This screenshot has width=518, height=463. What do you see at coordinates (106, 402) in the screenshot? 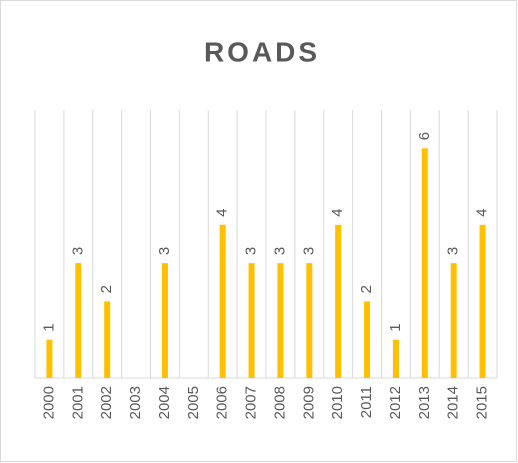
I see `x-tick-label: 2002` at bounding box center [106, 402].